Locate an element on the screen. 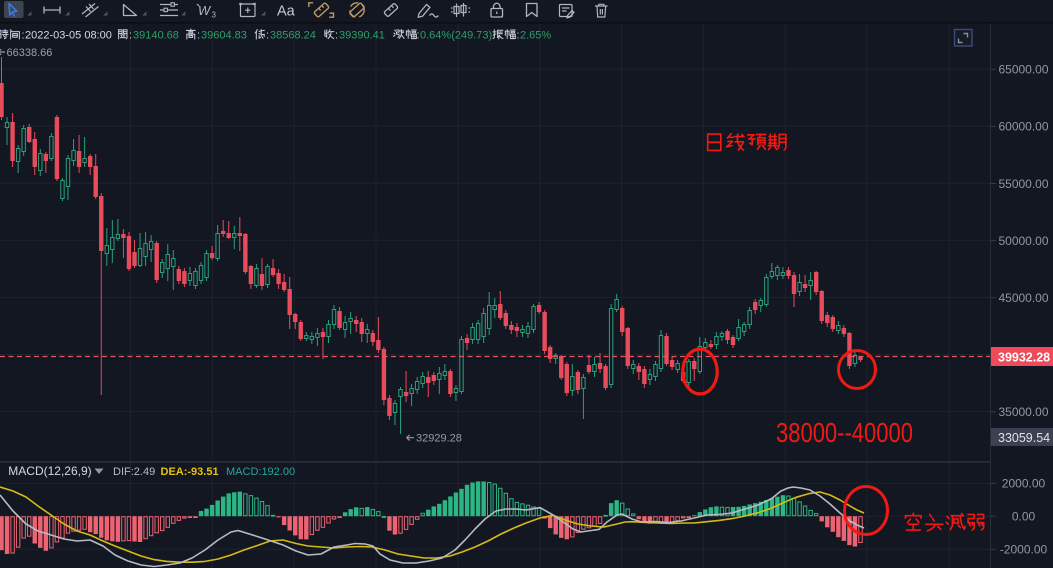 This screenshot has width=1053, height=568. svg-text: 60000.00 is located at coordinates (1023, 127).